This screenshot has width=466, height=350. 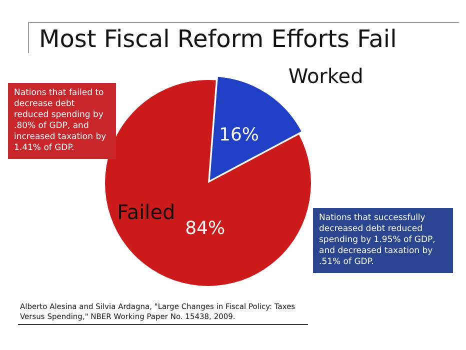 What do you see at coordinates (62, 121) in the screenshot?
I see `text: Nations that failed to decrease debt reduced spending by .80% of GDP, and increased taxation by 1.41% of GDP.` at bounding box center [62, 121].